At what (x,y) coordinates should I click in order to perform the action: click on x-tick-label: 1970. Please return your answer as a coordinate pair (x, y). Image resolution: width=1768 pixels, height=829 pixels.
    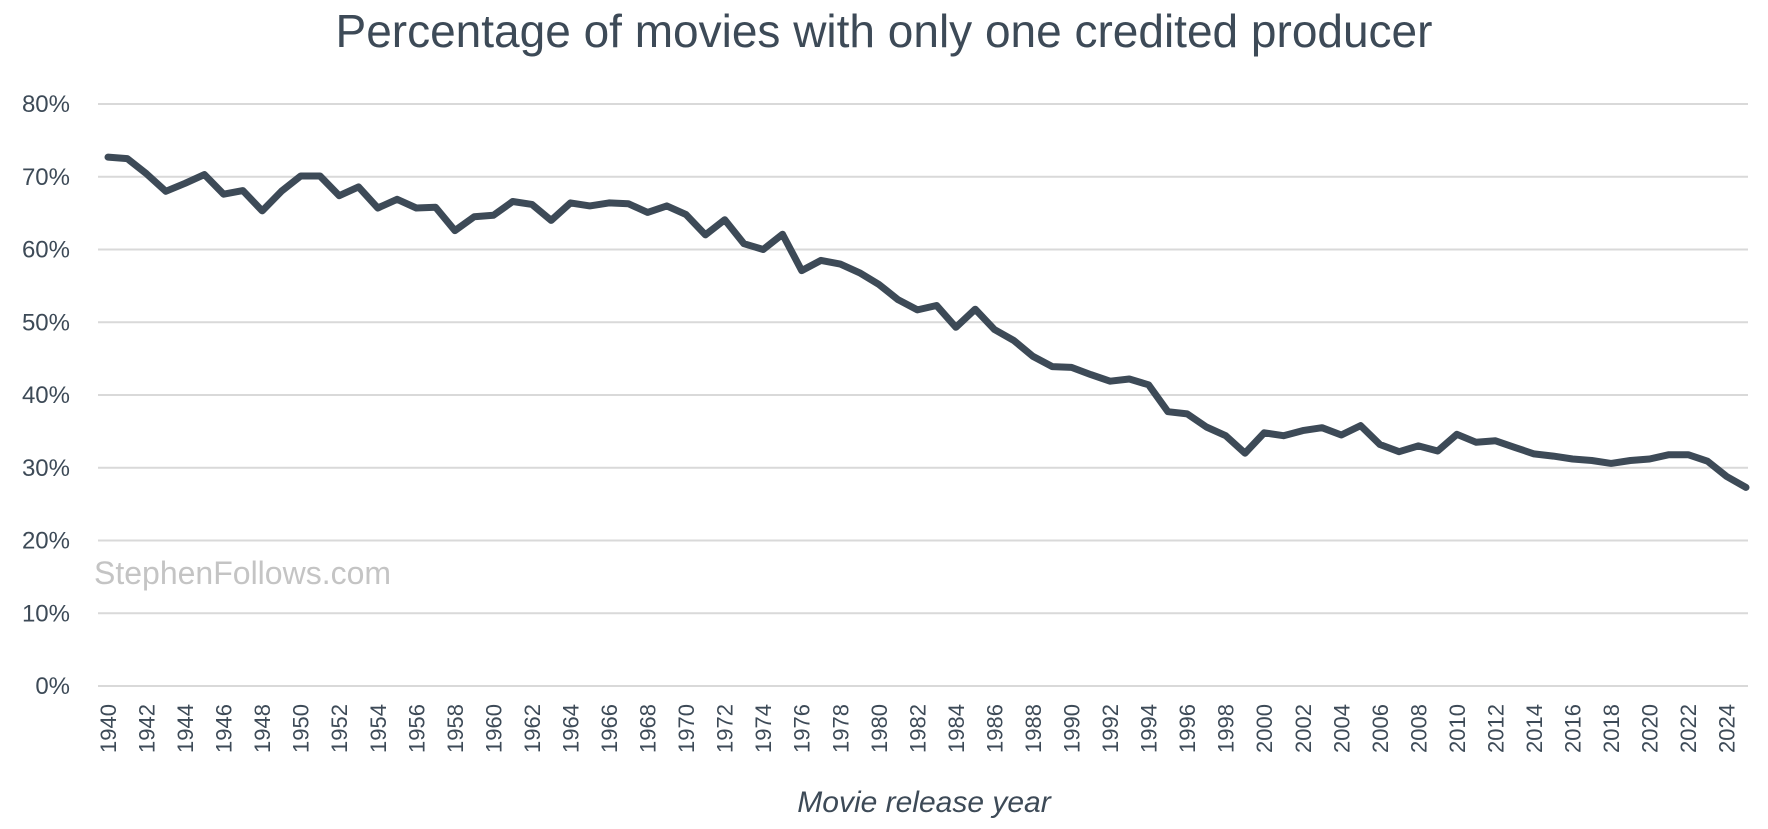
    Looking at the image, I should click on (686, 728).